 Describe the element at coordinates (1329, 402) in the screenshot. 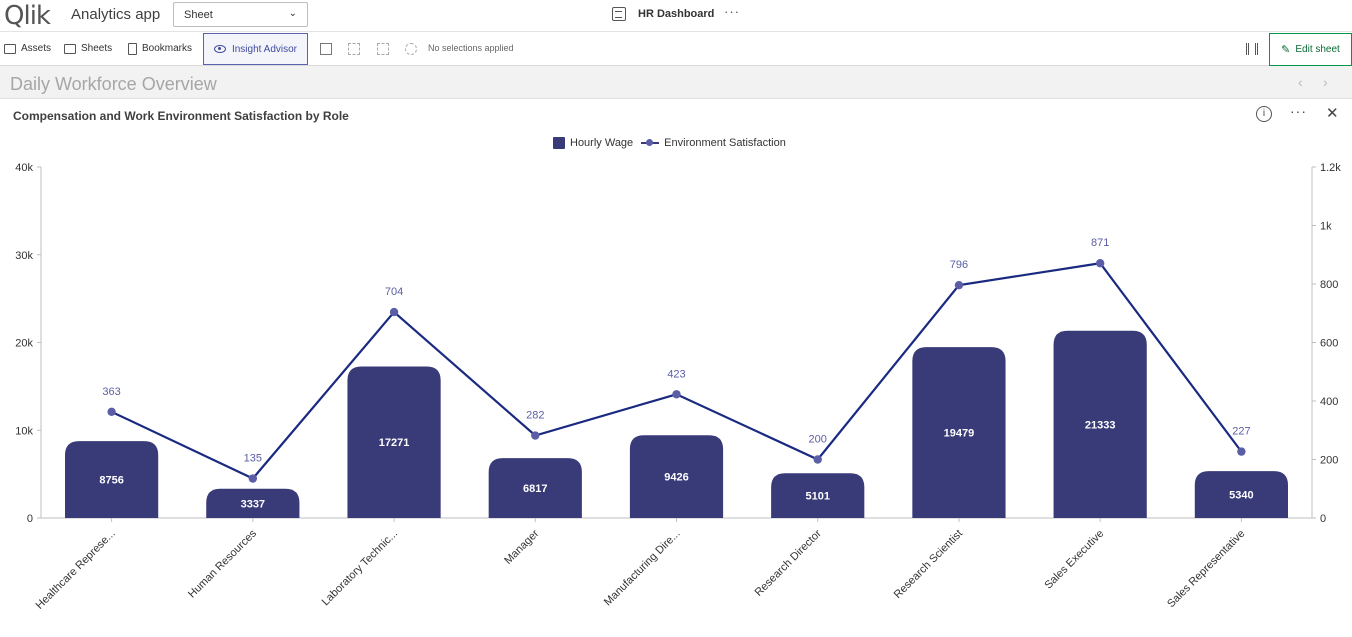

I see `right-axis-tick-label: 400` at that location.